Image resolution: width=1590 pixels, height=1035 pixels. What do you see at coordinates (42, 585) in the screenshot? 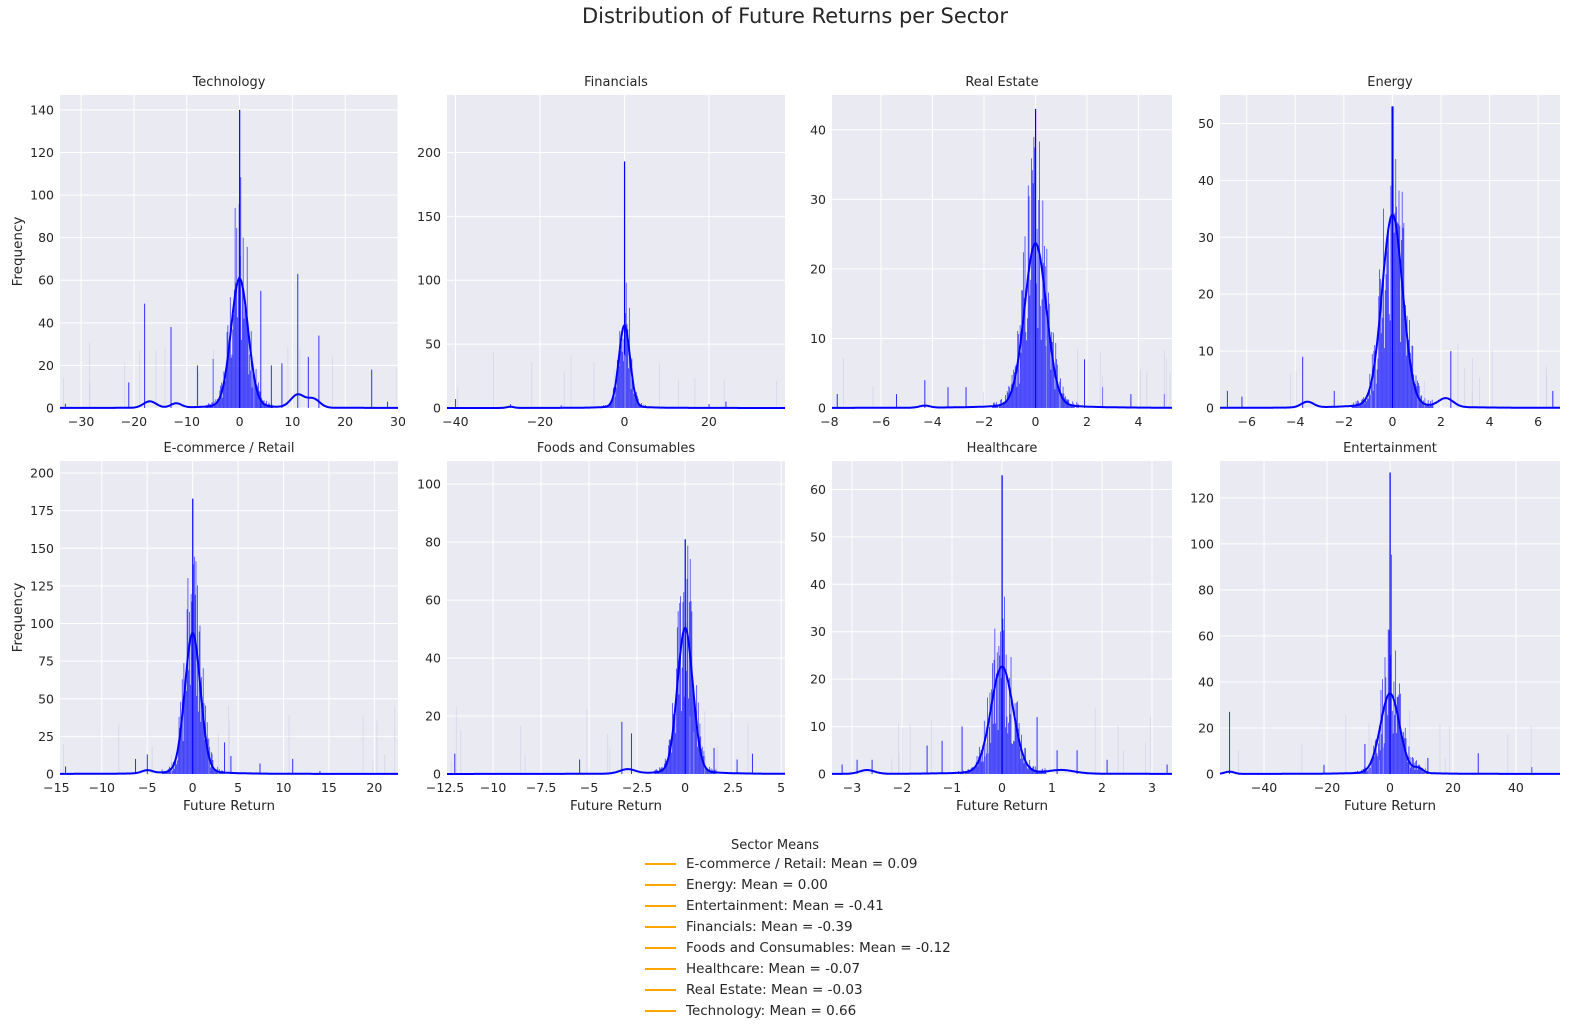
I see `y-tick-label: 125` at bounding box center [42, 585].